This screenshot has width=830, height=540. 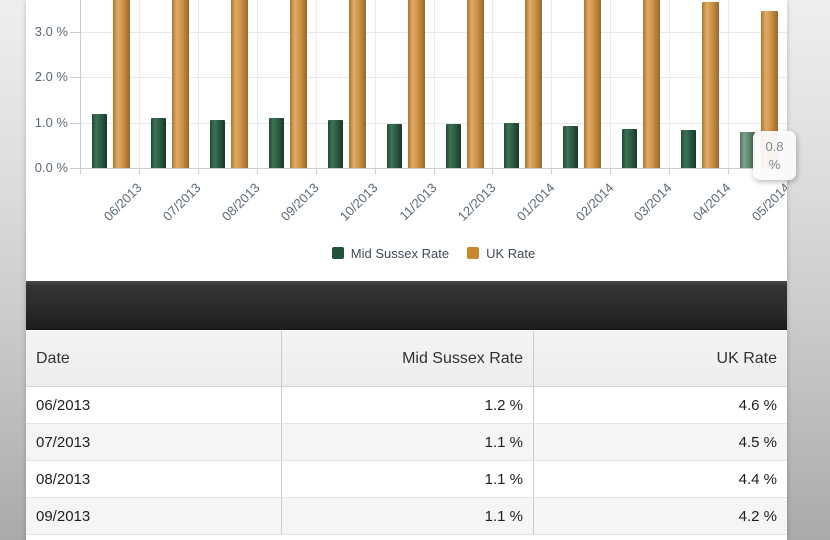 I want to click on table-title-bar, so click(x=406, y=305).